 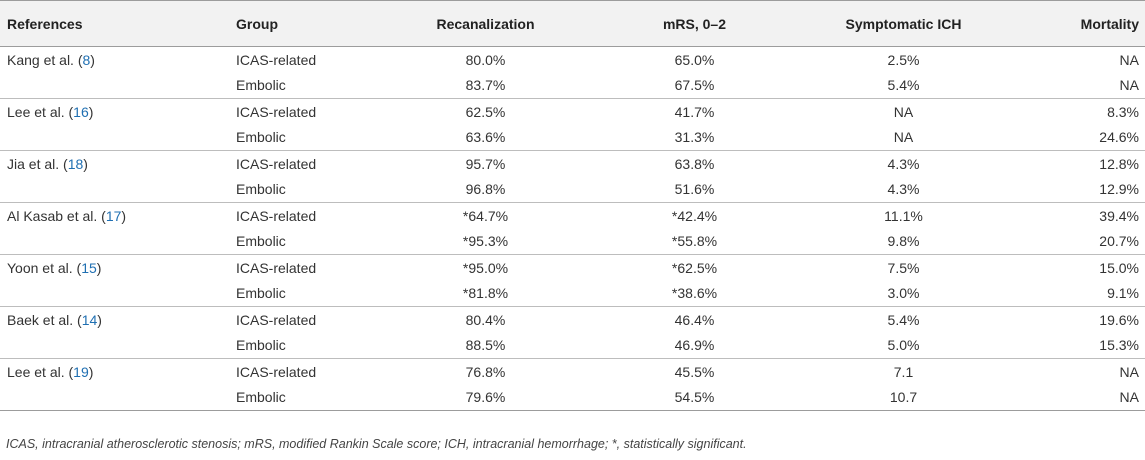 I want to click on cell-mortality: 9.1%, so click(x=1123, y=293).